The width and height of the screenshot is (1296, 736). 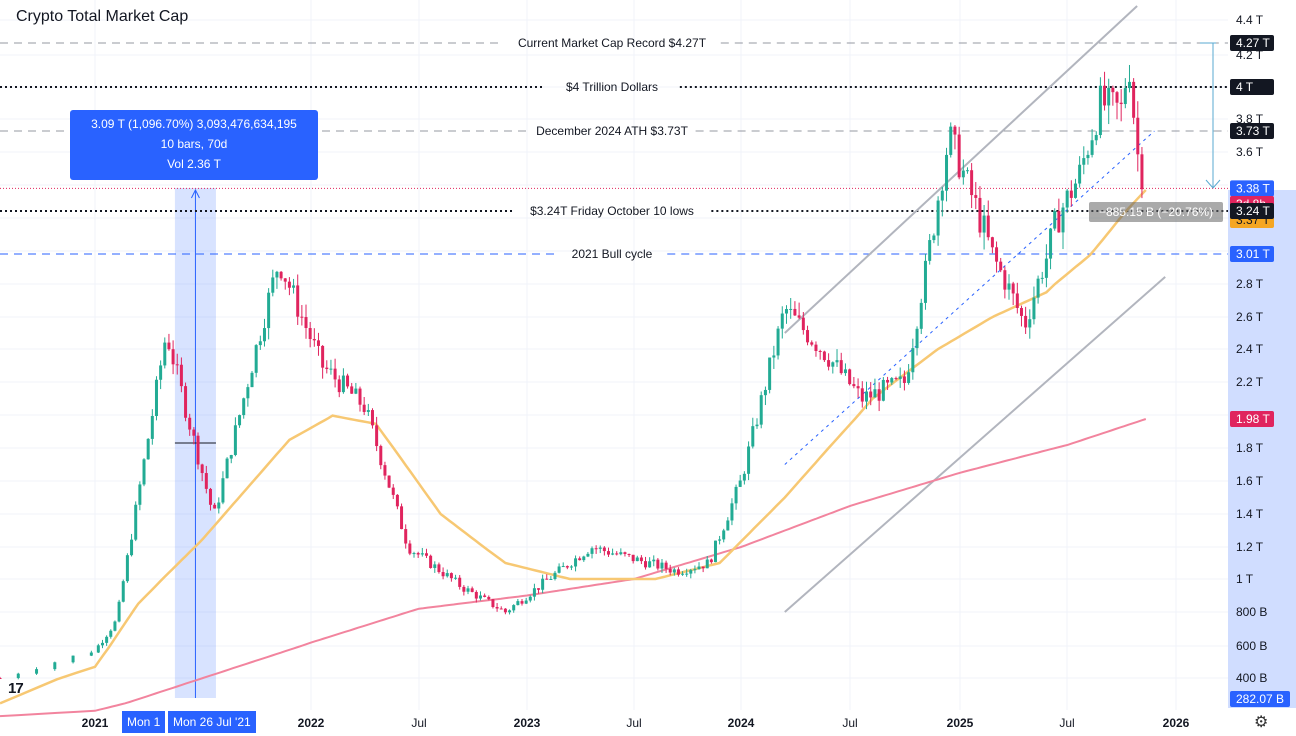 I want to click on price-label: 3.24 T, so click(x=1253, y=211).